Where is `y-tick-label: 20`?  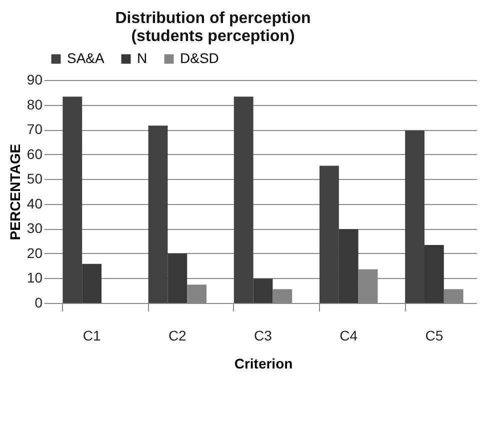
y-tick-label: 20 is located at coordinates (34, 252).